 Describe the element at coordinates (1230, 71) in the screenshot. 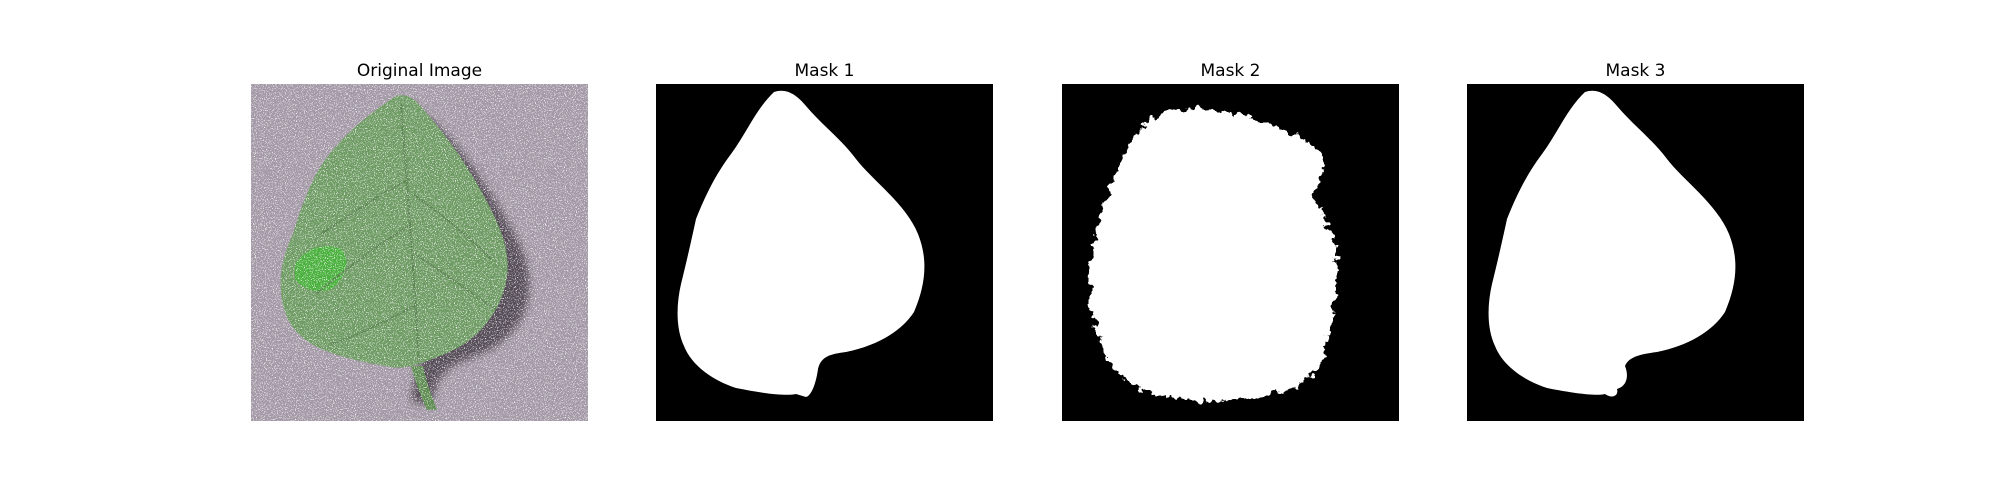

I see `panel-title: Mask 2` at that location.